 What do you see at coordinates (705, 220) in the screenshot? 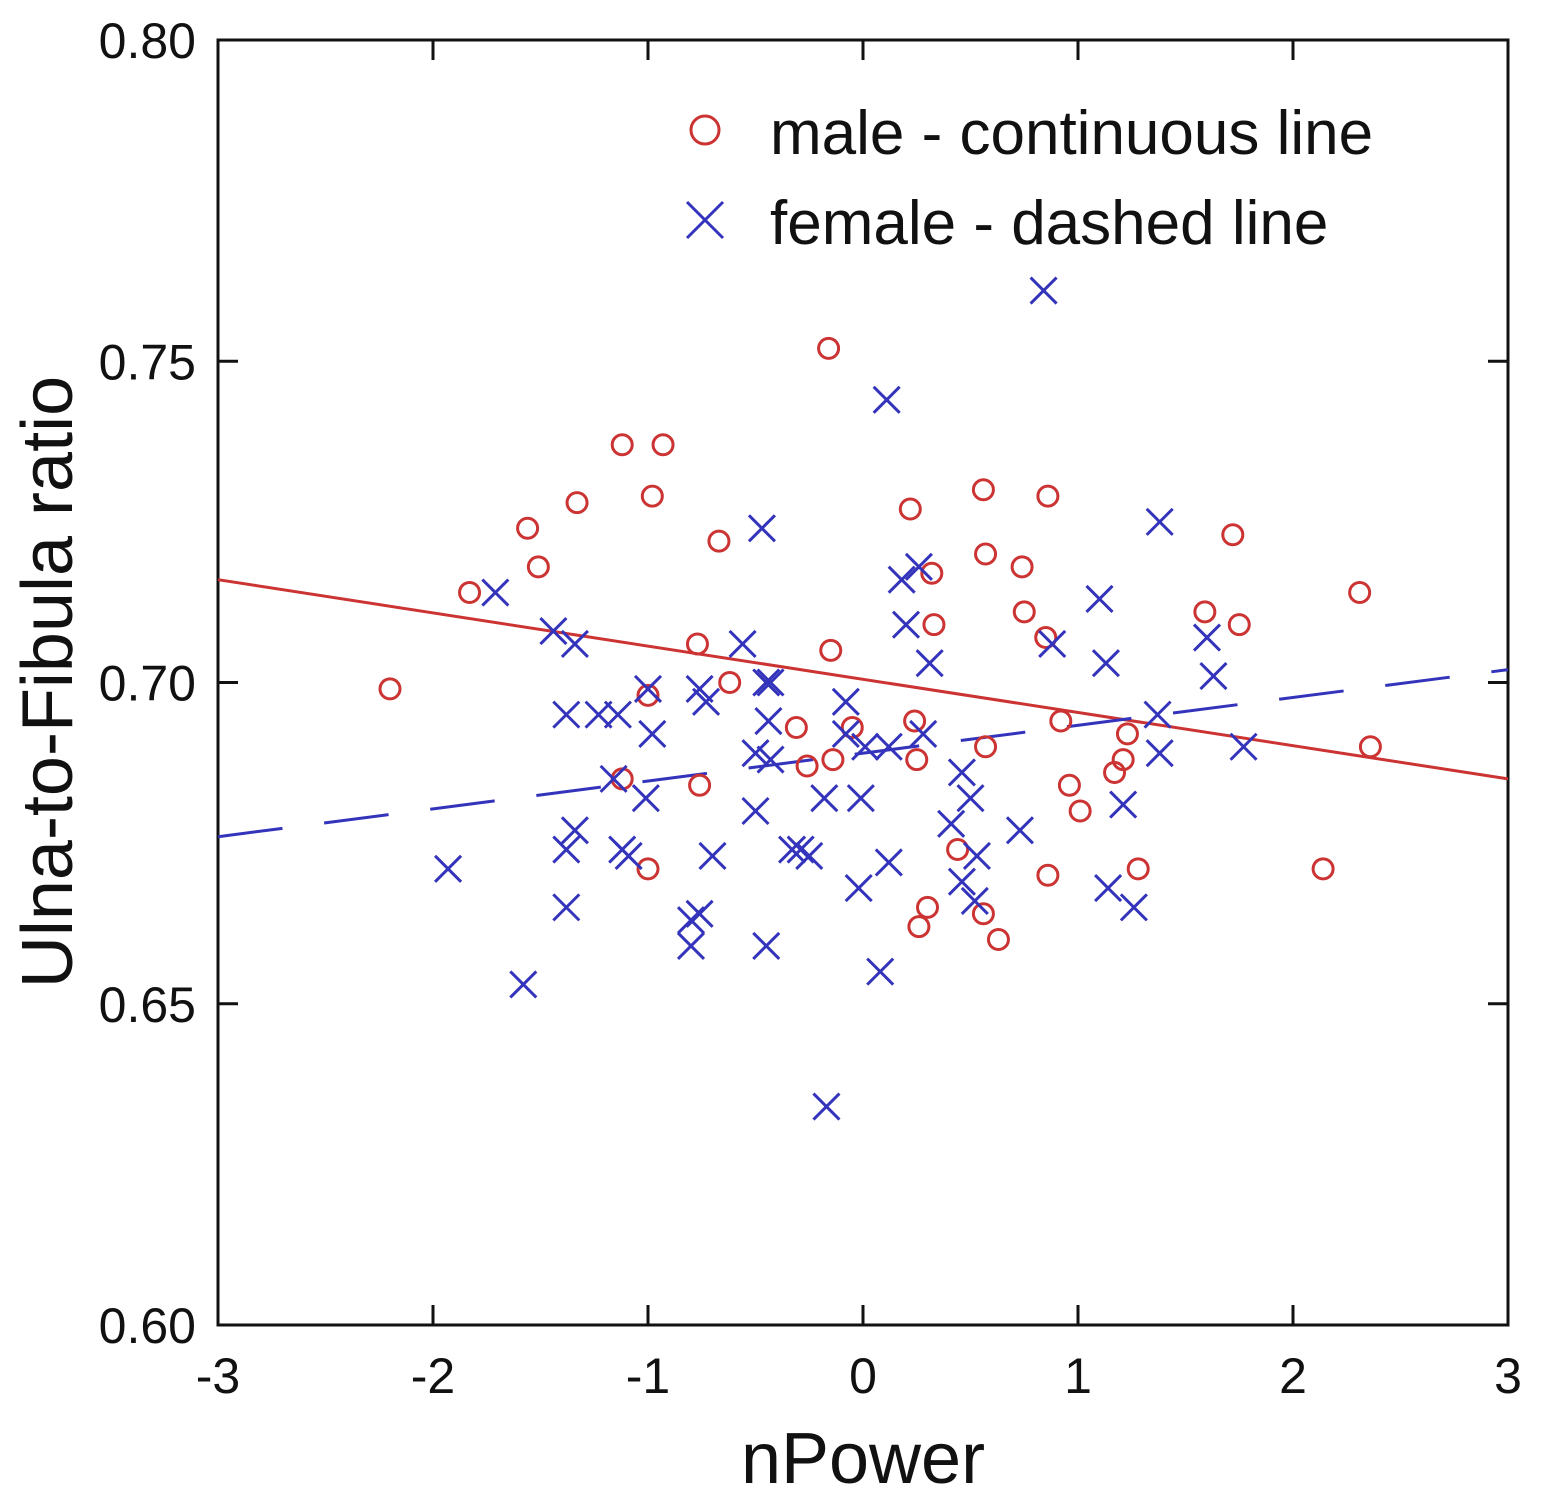
I see `legend-female-marker` at bounding box center [705, 220].